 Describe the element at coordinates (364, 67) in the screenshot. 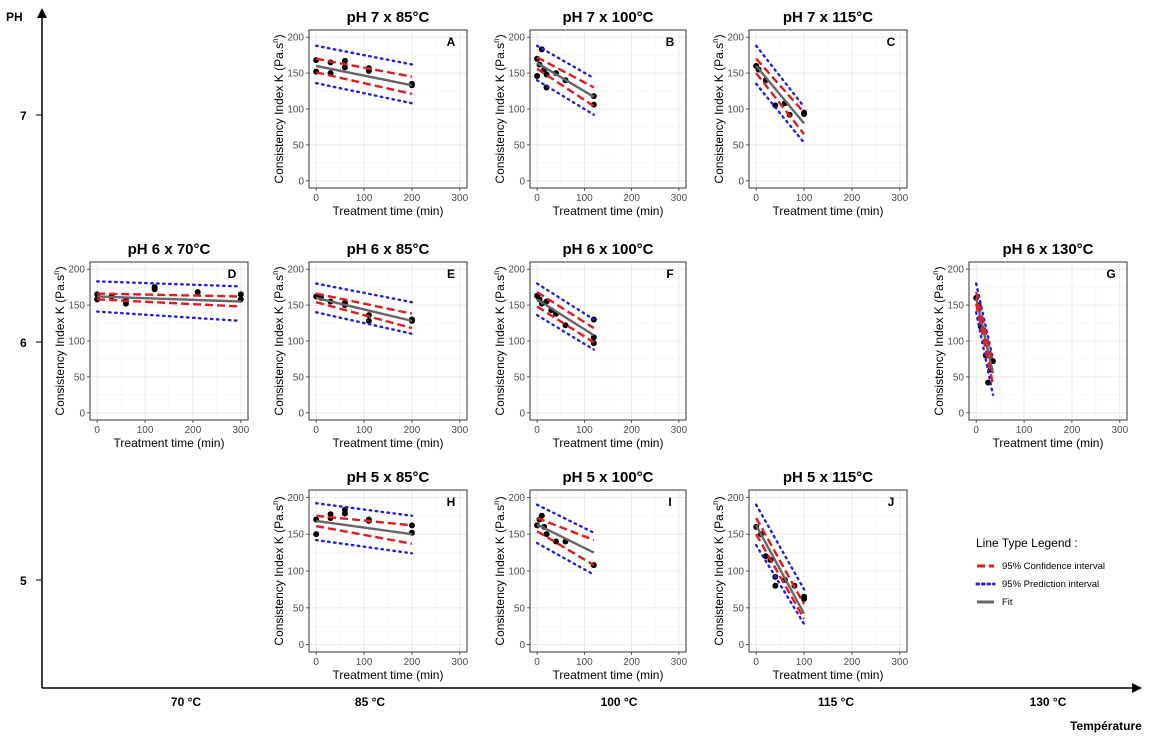

I see `panel-a-ci-upper-line` at that location.